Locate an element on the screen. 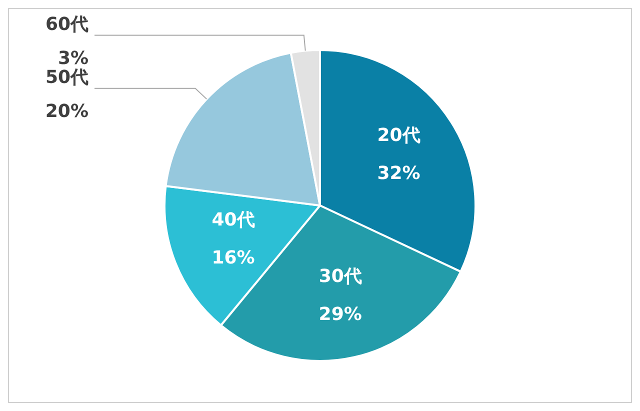 The height and width of the screenshot is (411, 640). slice-label: 20代 is located at coordinates (398, 135).